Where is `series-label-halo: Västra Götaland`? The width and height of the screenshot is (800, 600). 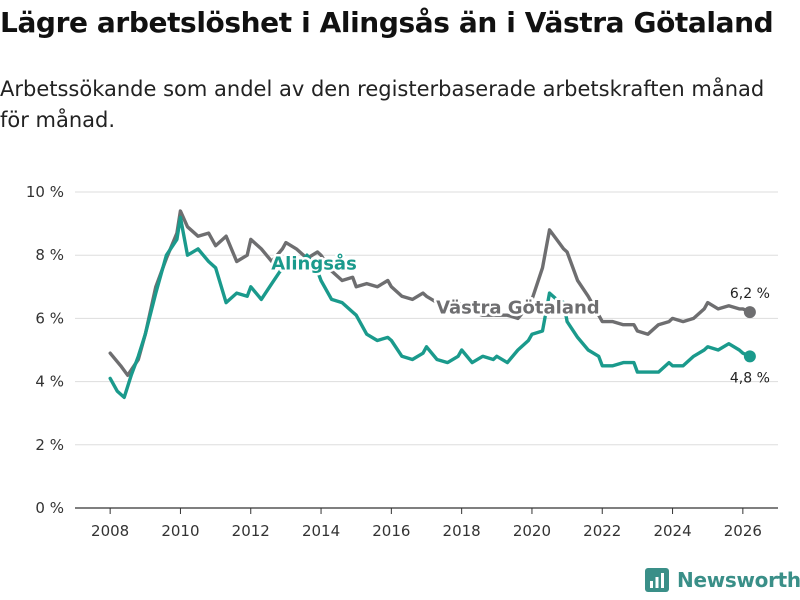 series-label-halo: Västra Götaland is located at coordinates (518, 308).